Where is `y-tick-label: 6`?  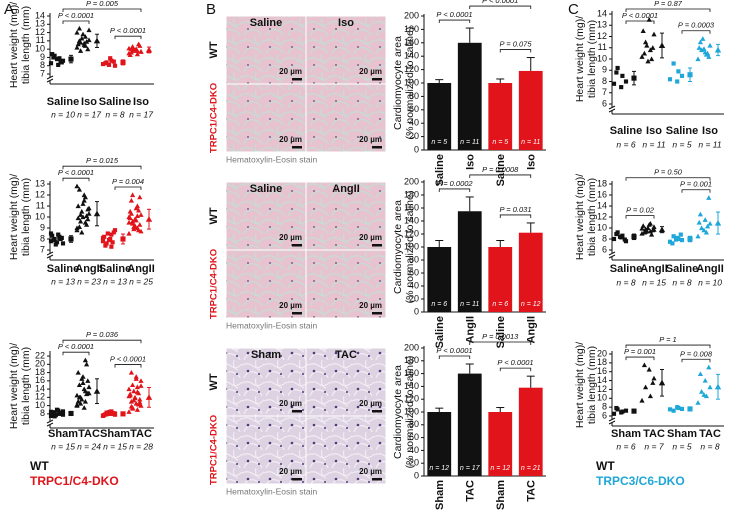 y-tick-label: 6 is located at coordinates (604, 249).